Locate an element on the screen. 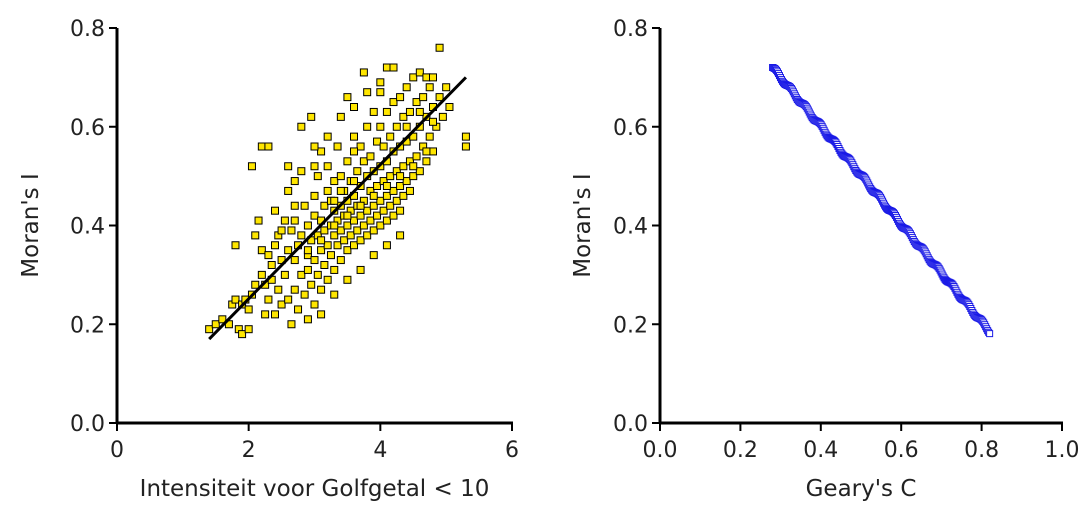  x-tick-label: 0.2 is located at coordinates (740, 450).